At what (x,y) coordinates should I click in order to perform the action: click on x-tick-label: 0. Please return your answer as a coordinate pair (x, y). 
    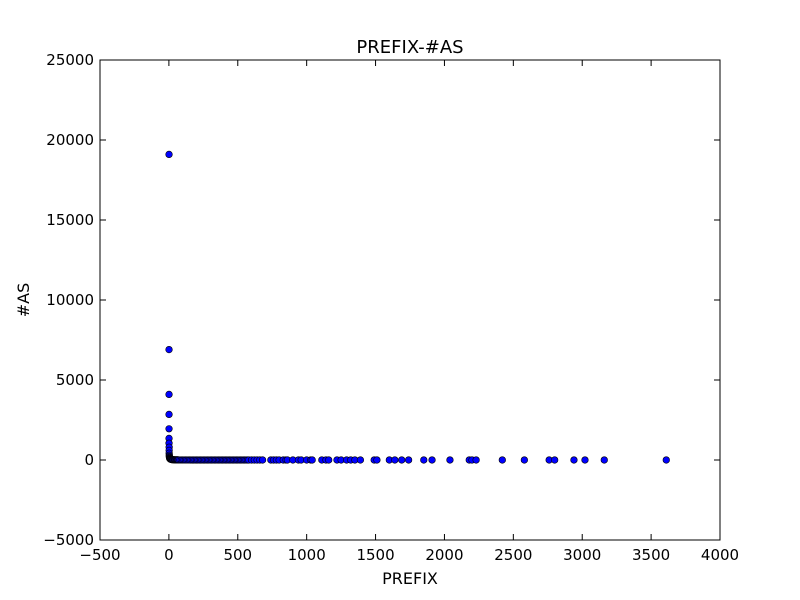
    Looking at the image, I should click on (169, 555).